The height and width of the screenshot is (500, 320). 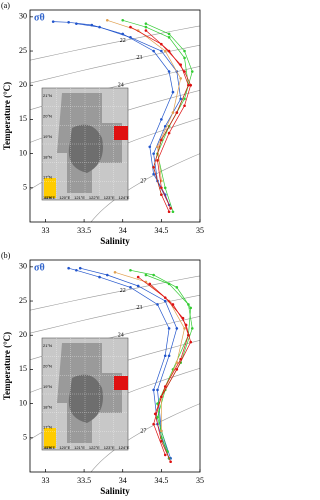 I want to click on y-tick-label: 5, so click(x=25, y=187).